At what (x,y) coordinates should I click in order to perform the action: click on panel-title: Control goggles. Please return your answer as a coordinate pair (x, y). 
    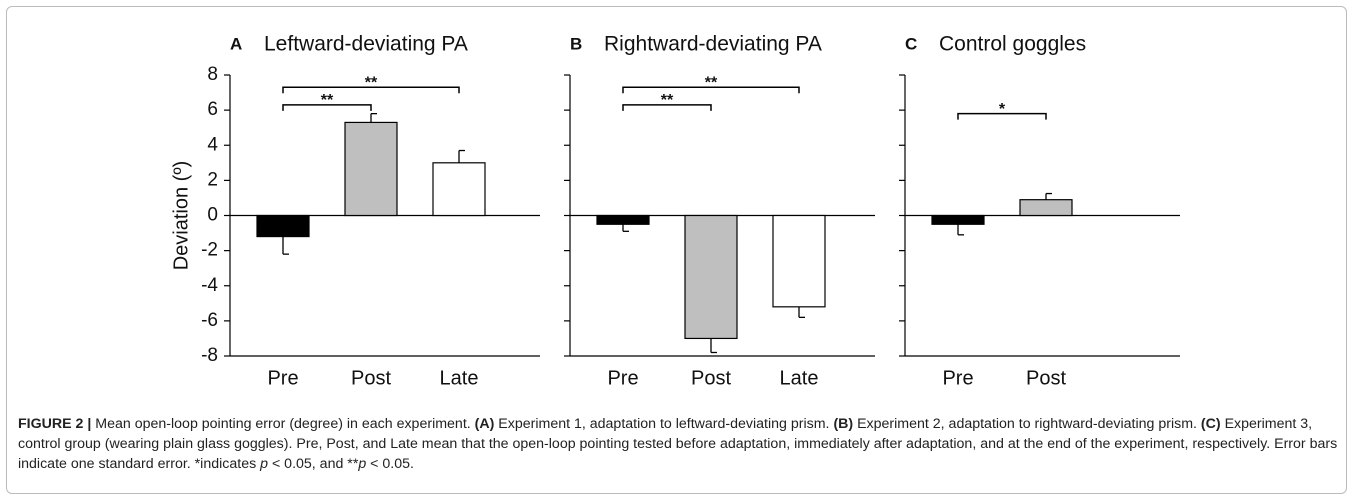
    Looking at the image, I should click on (1012, 44).